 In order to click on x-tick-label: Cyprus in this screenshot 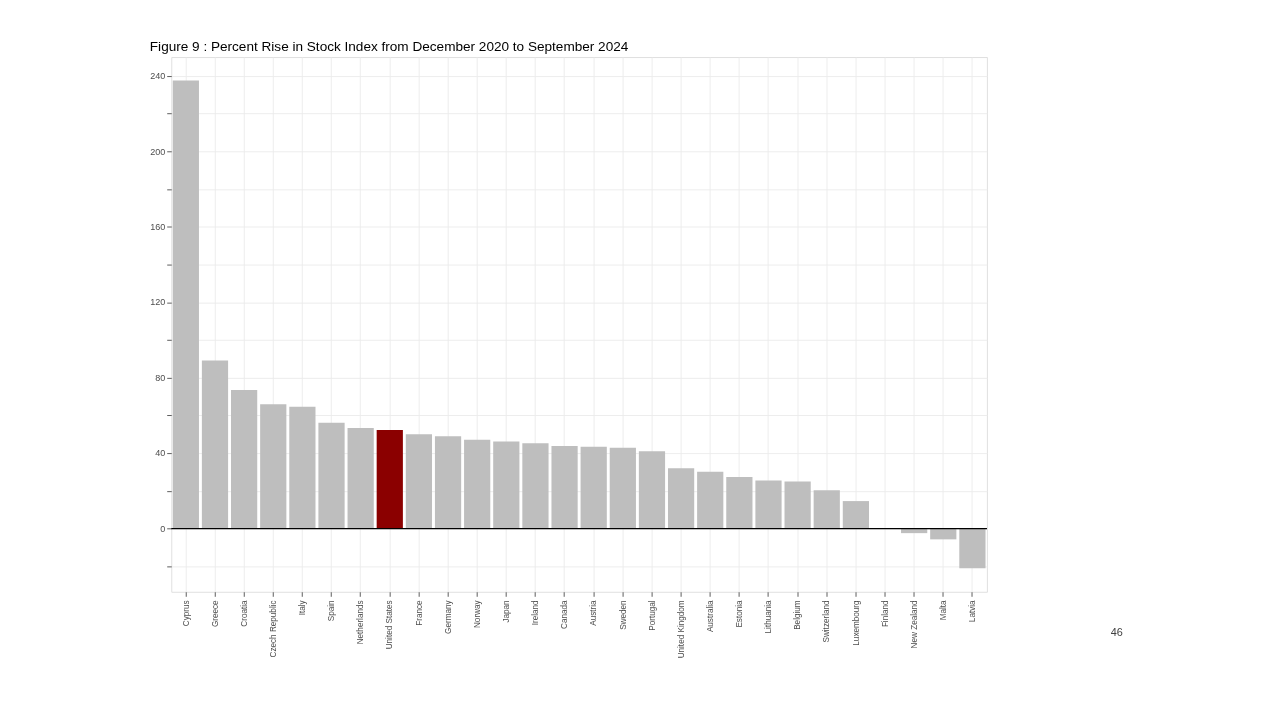, I will do `click(186, 613)`.